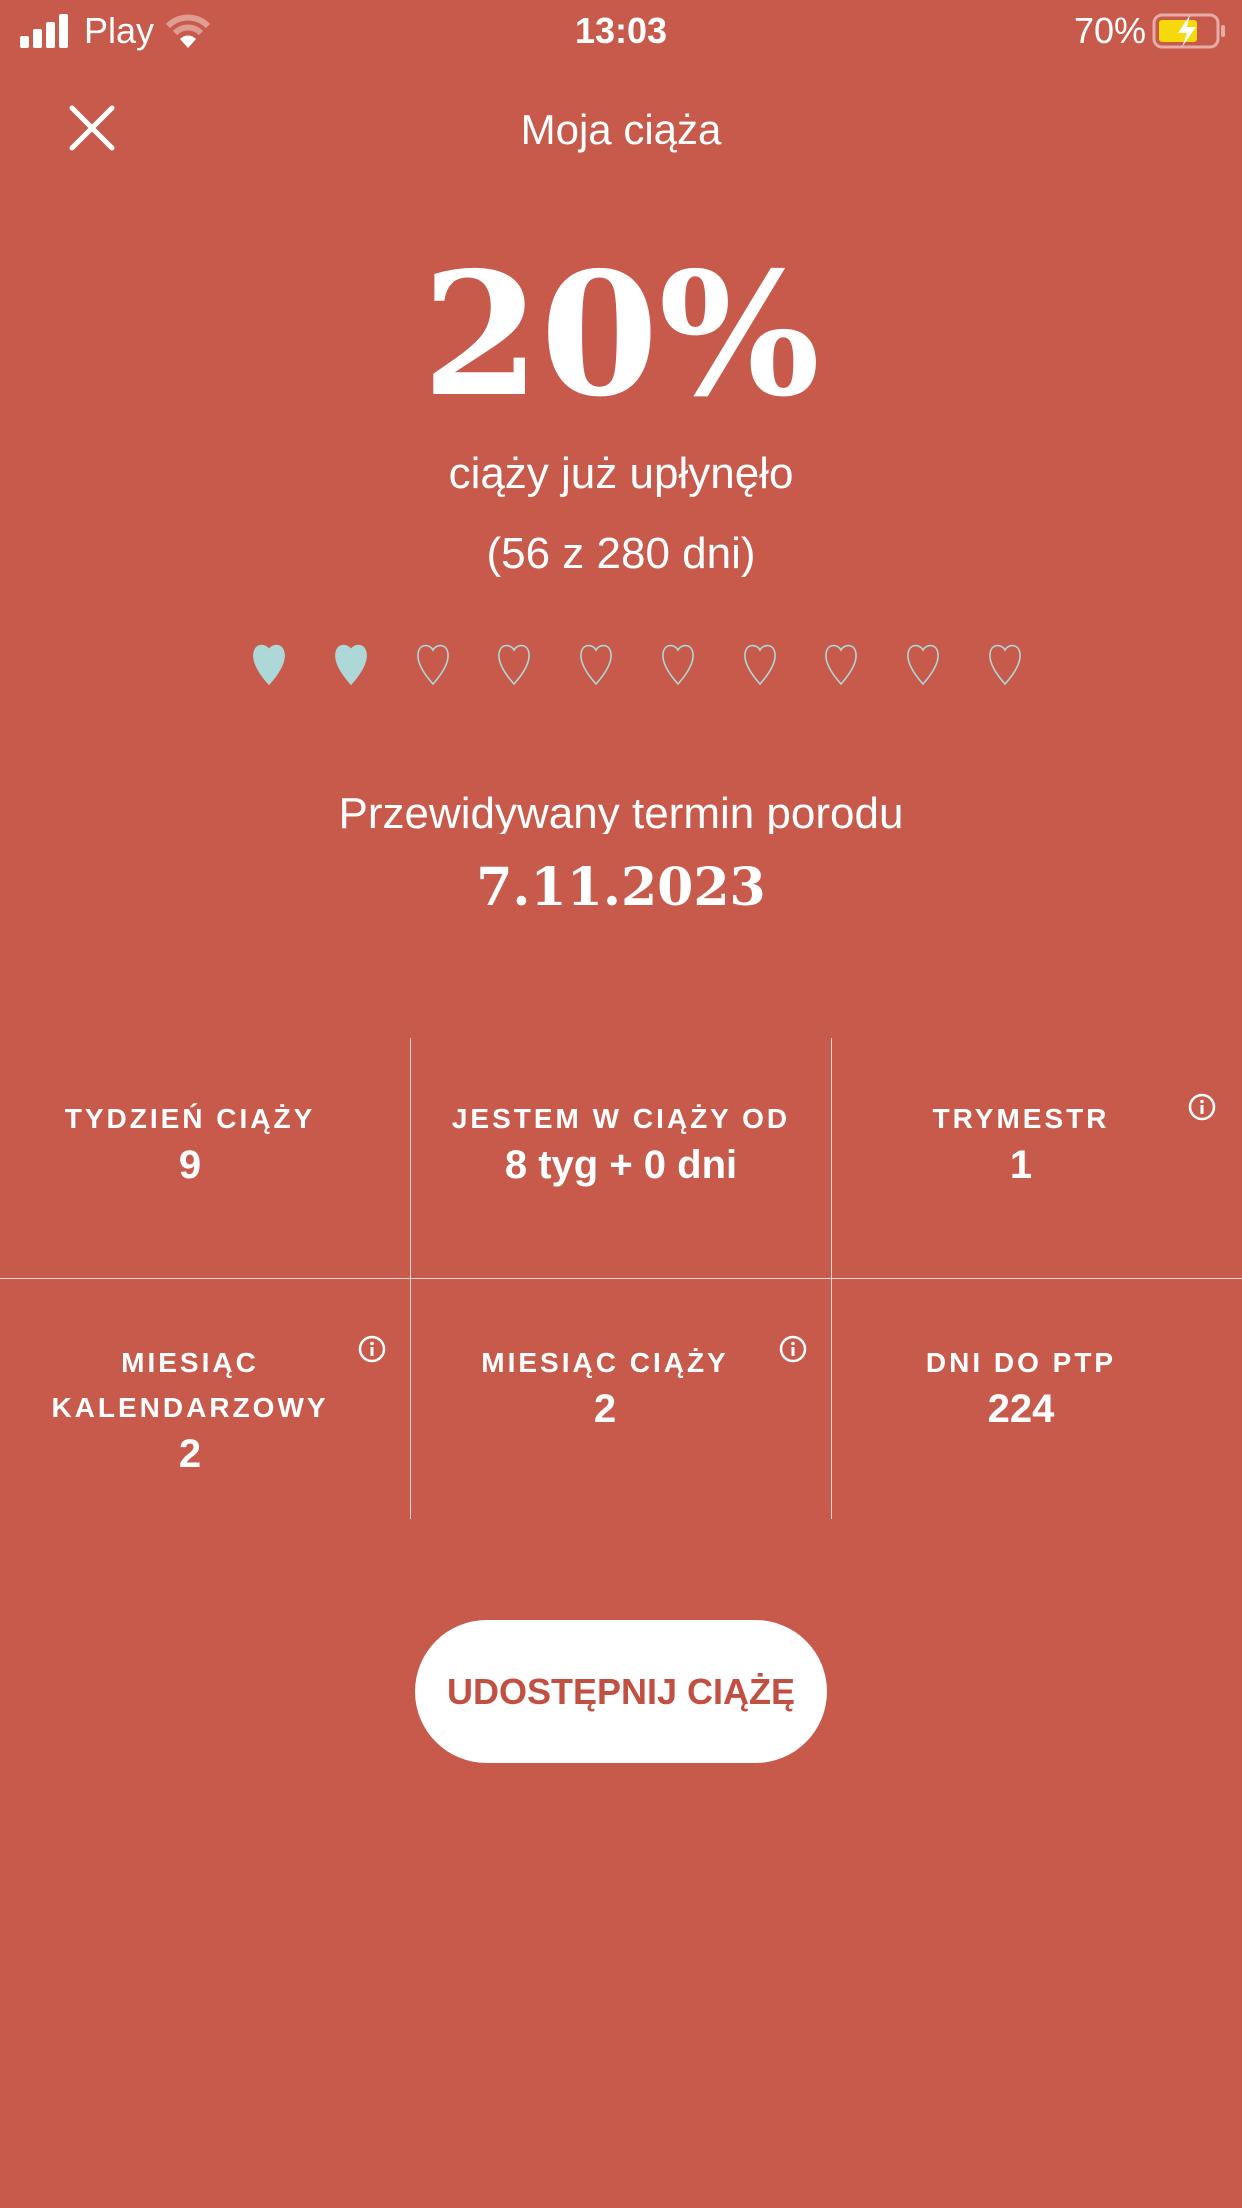 The width and height of the screenshot is (1242, 2208). I want to click on stat-value: 224, so click(1021, 1409).